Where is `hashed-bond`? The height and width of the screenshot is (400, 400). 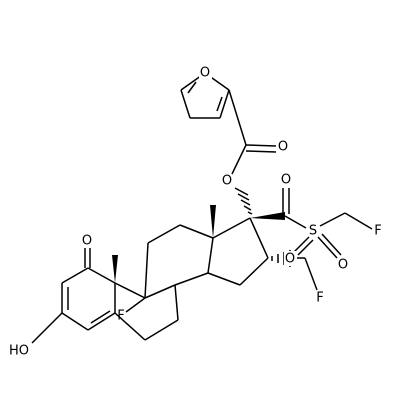
hashed-bond is located at coordinates (243, 201).